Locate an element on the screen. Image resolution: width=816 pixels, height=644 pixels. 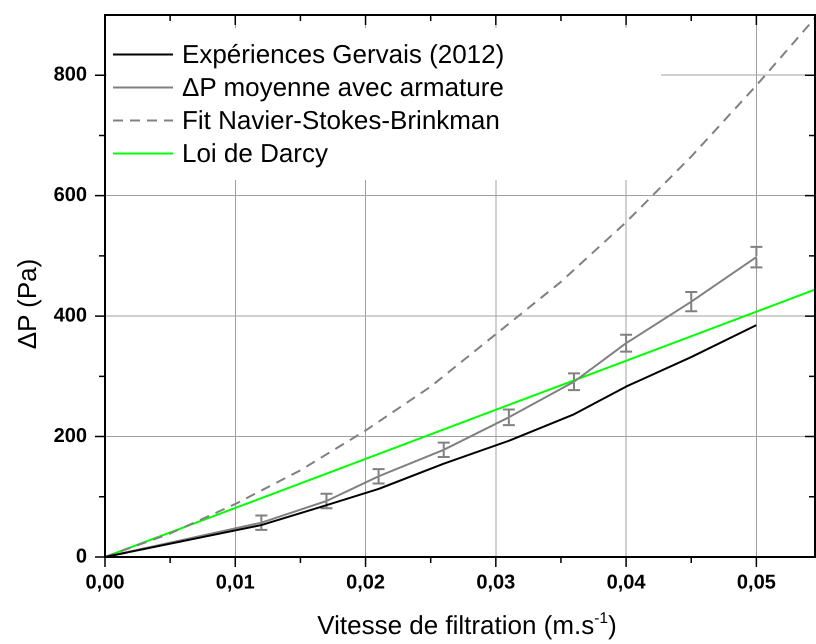
x-tick-label: 0,04 is located at coordinates (626, 583).